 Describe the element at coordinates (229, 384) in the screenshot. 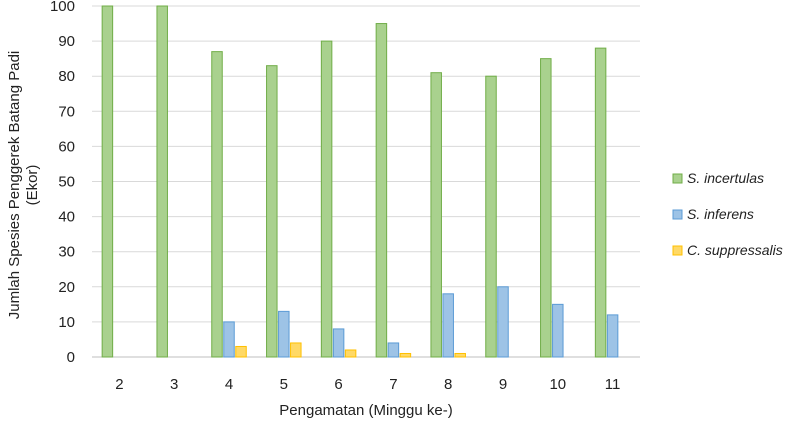

I see `x-tick-label: 4` at that location.